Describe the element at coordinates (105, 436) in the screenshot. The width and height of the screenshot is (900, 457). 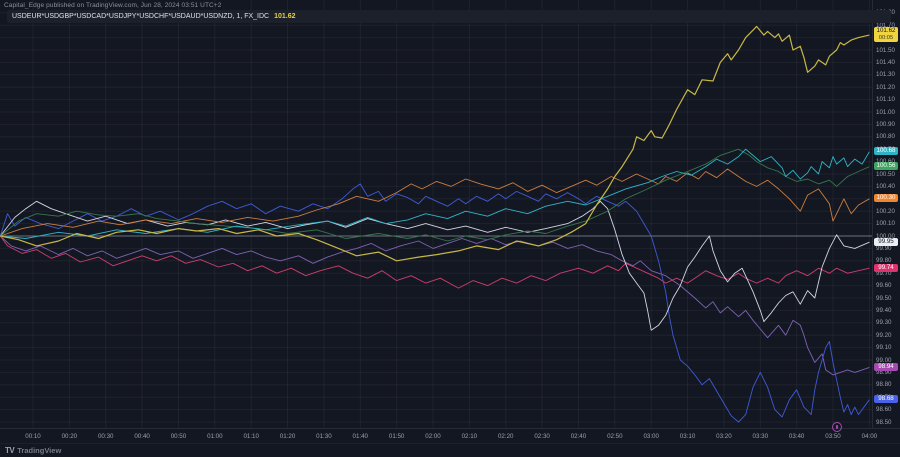
I see `time-tick-label: 00:30` at that location.